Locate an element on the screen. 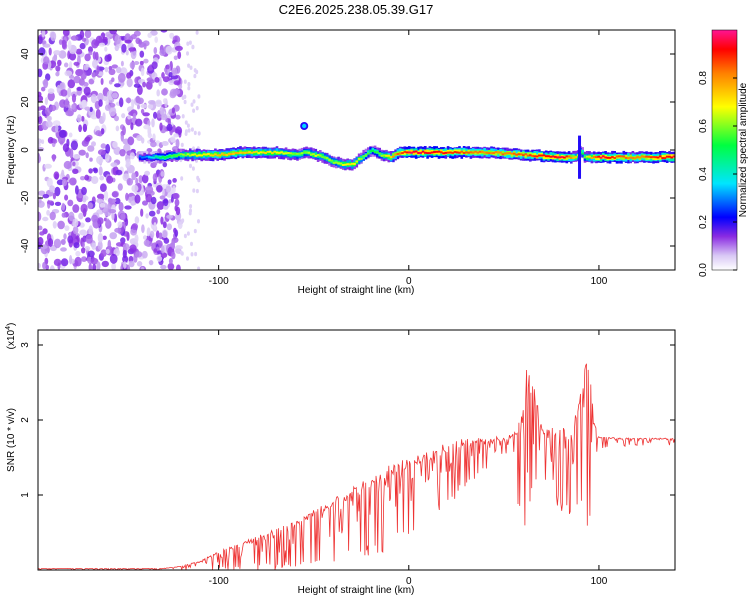 The width and height of the screenshot is (750, 600). spectrogram-y-tick-label: 40 is located at coordinates (25, 54).